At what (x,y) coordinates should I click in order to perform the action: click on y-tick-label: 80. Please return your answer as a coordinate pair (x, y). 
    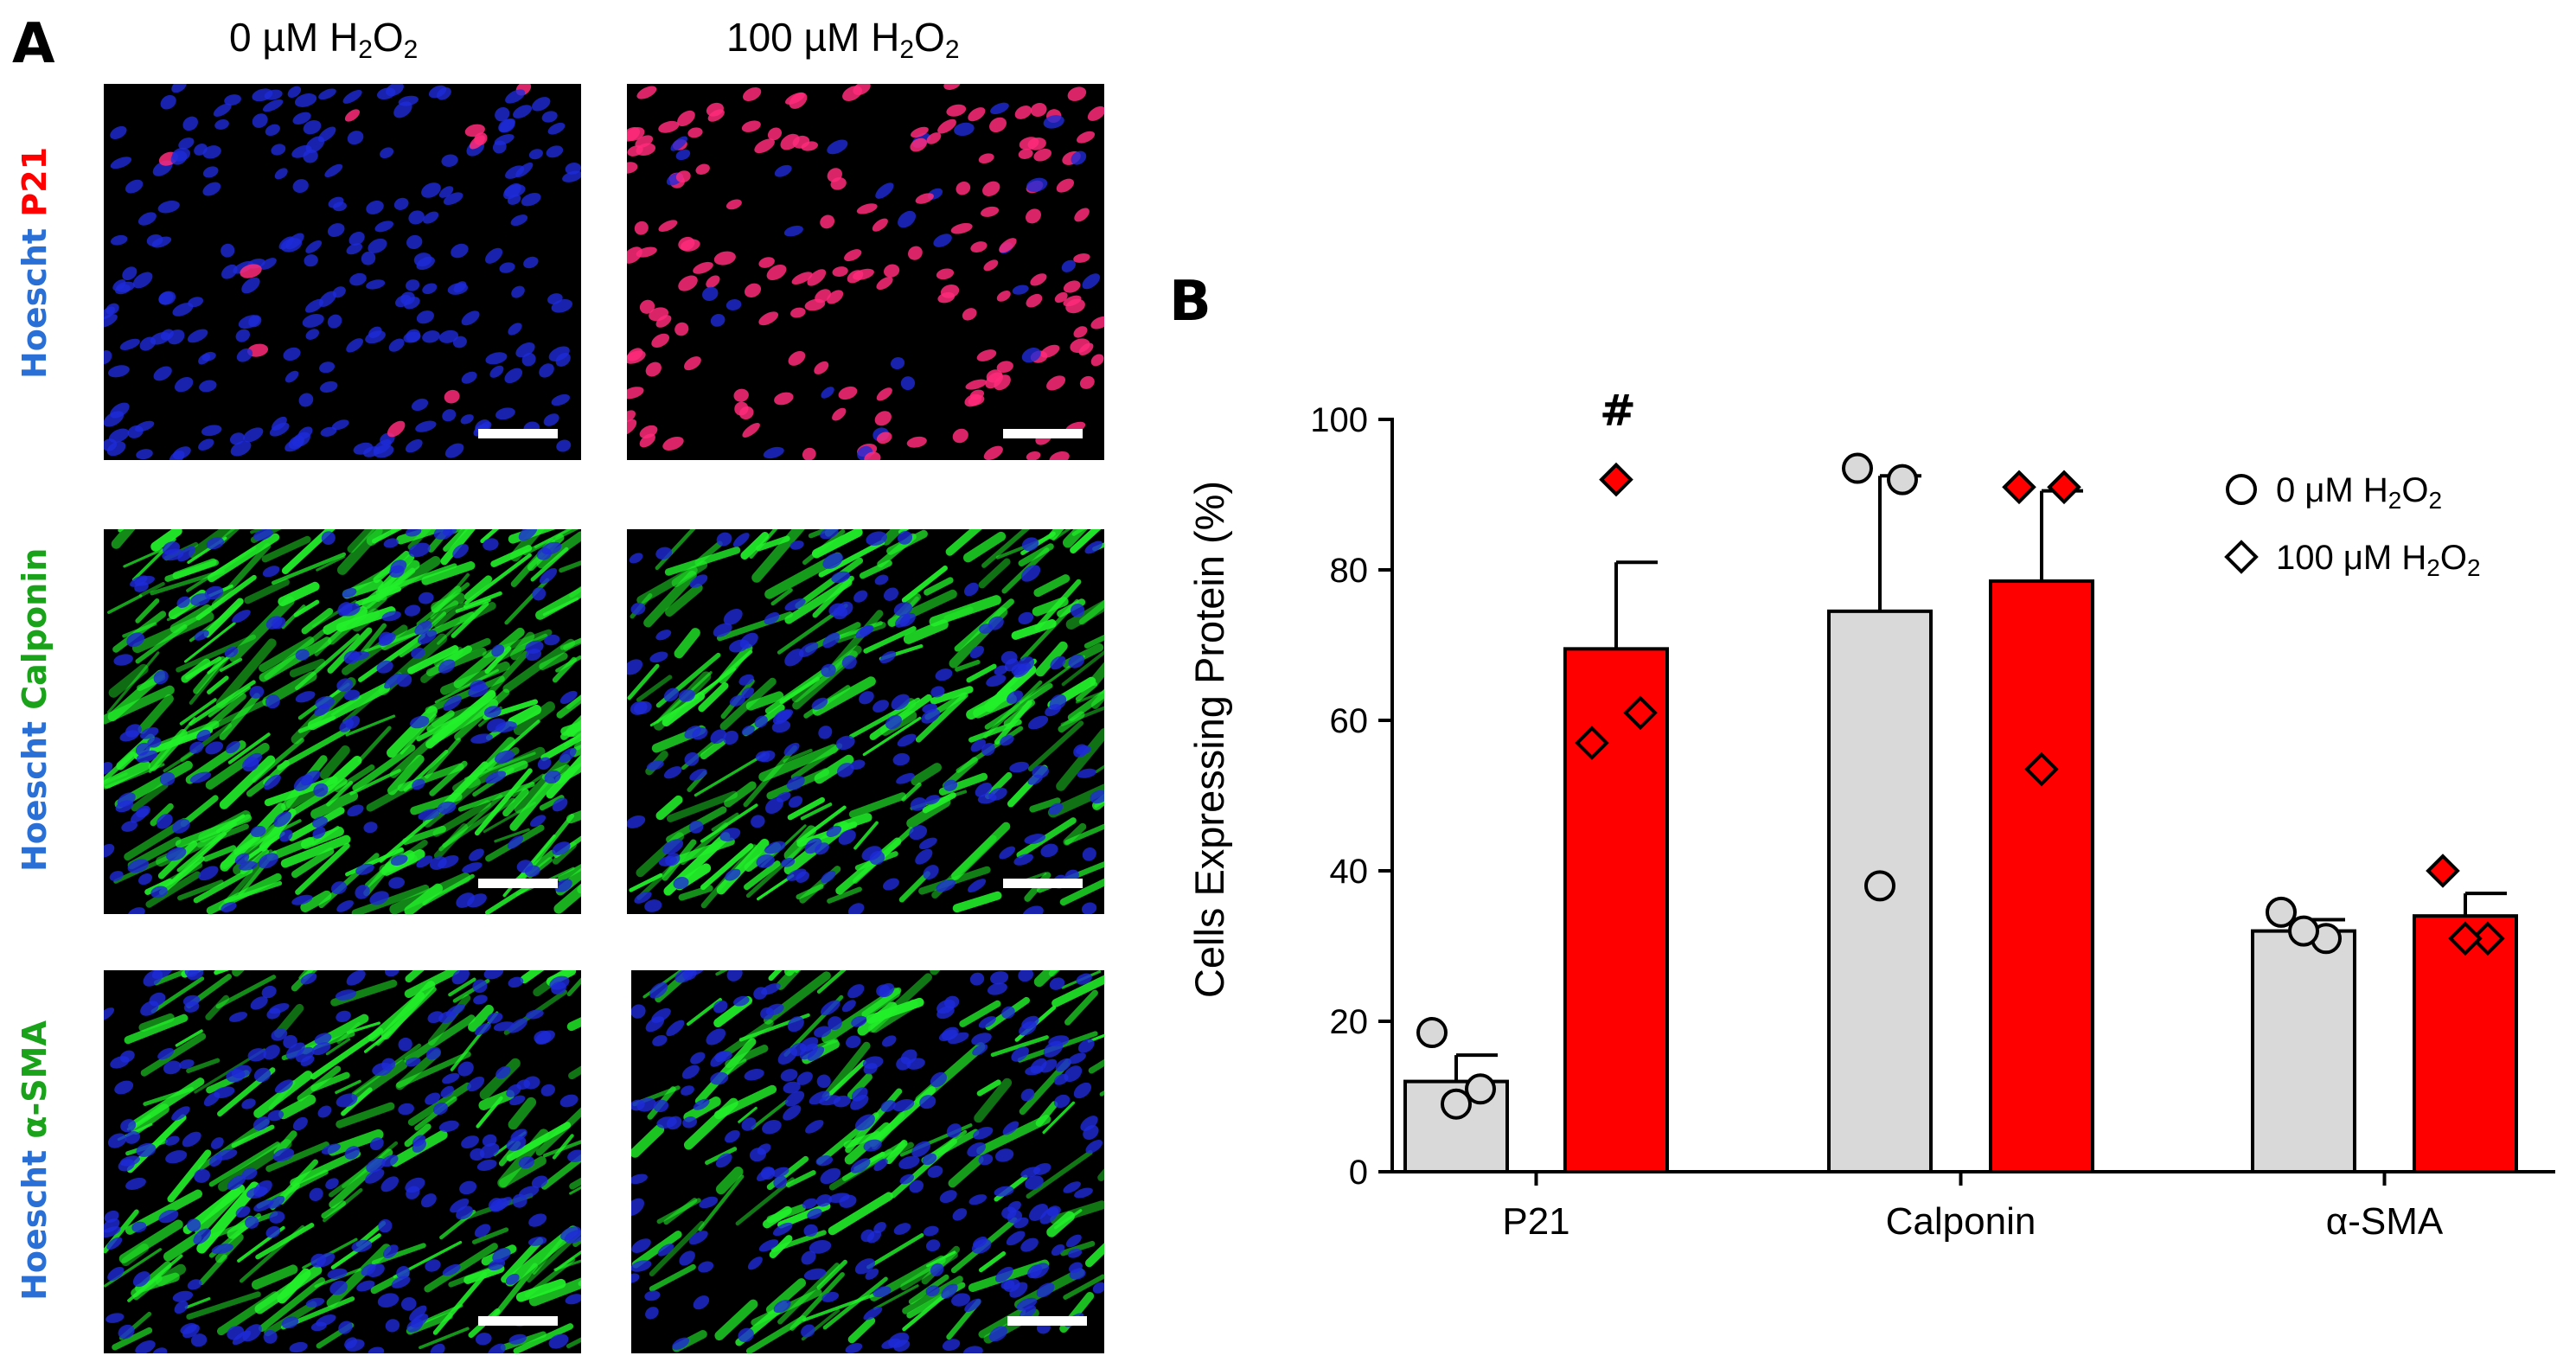
    Looking at the image, I should click on (1349, 571).